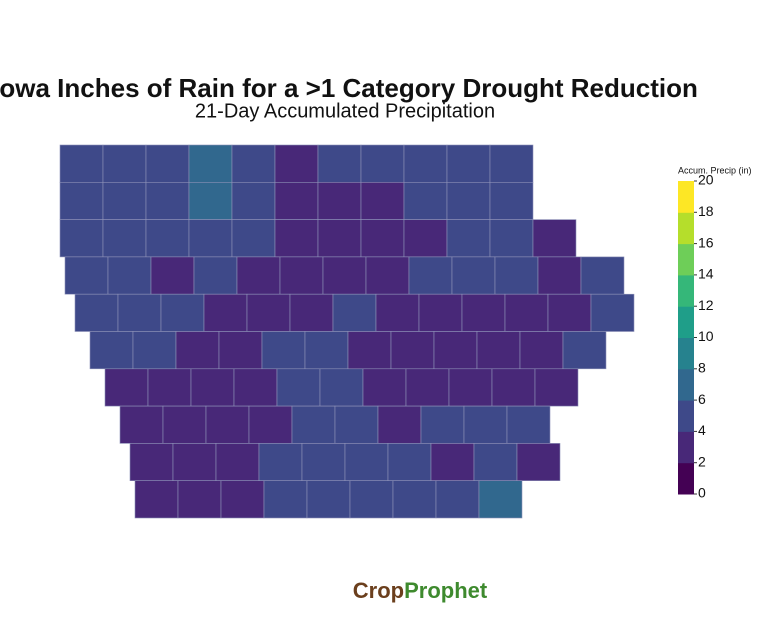 Image resolution: width=768 pixels, height=640 pixels. What do you see at coordinates (702, 461) in the screenshot?
I see `colorbar-tick-label: 2` at bounding box center [702, 461].